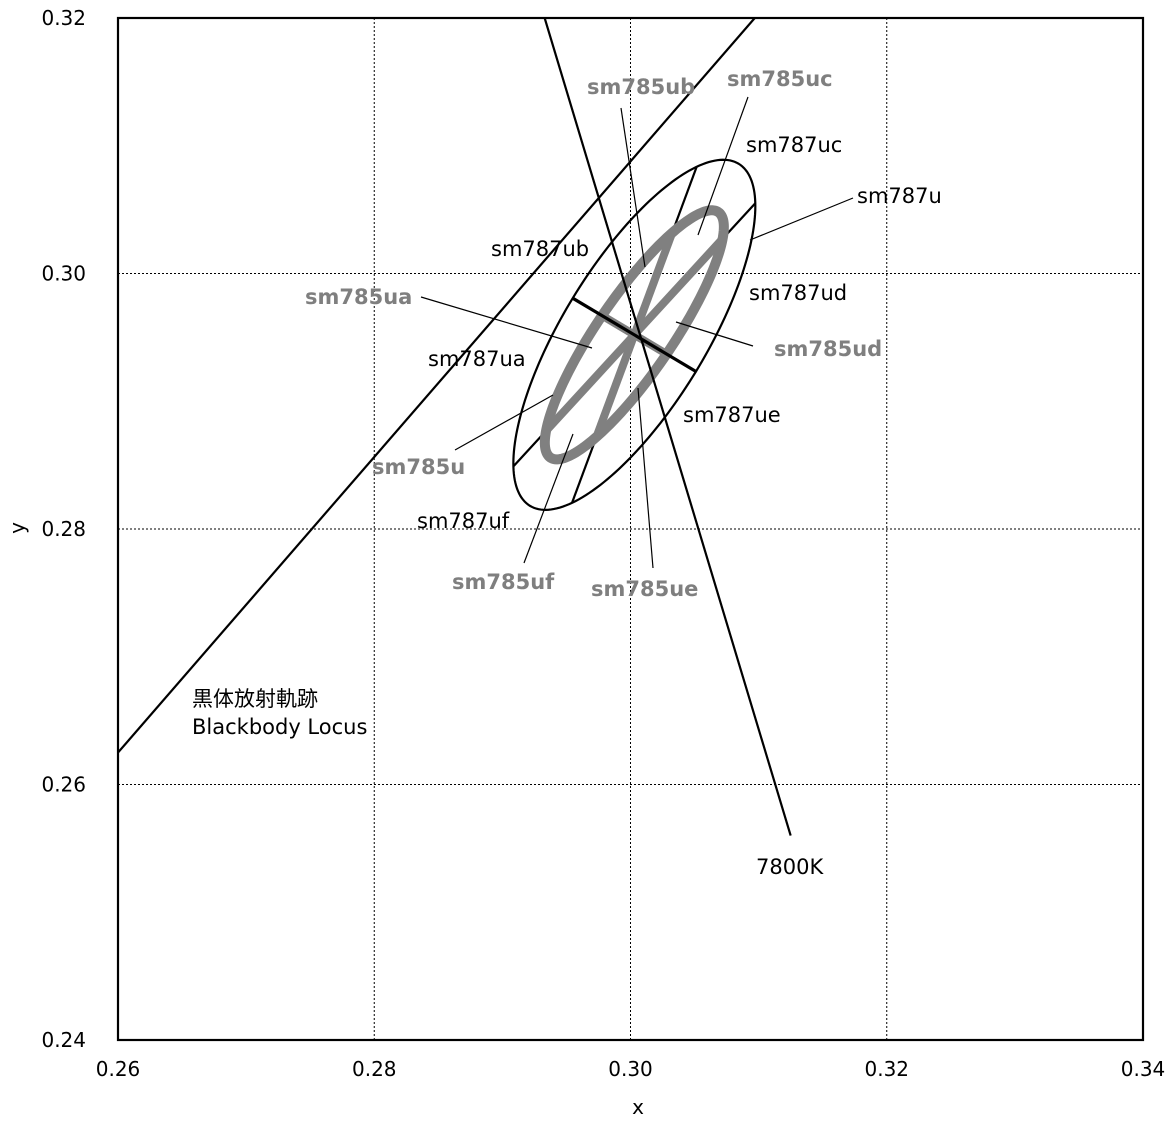 The height and width of the screenshot is (1121, 1174). What do you see at coordinates (899, 196) in the screenshot?
I see `ellipse-label: sm787u` at bounding box center [899, 196].